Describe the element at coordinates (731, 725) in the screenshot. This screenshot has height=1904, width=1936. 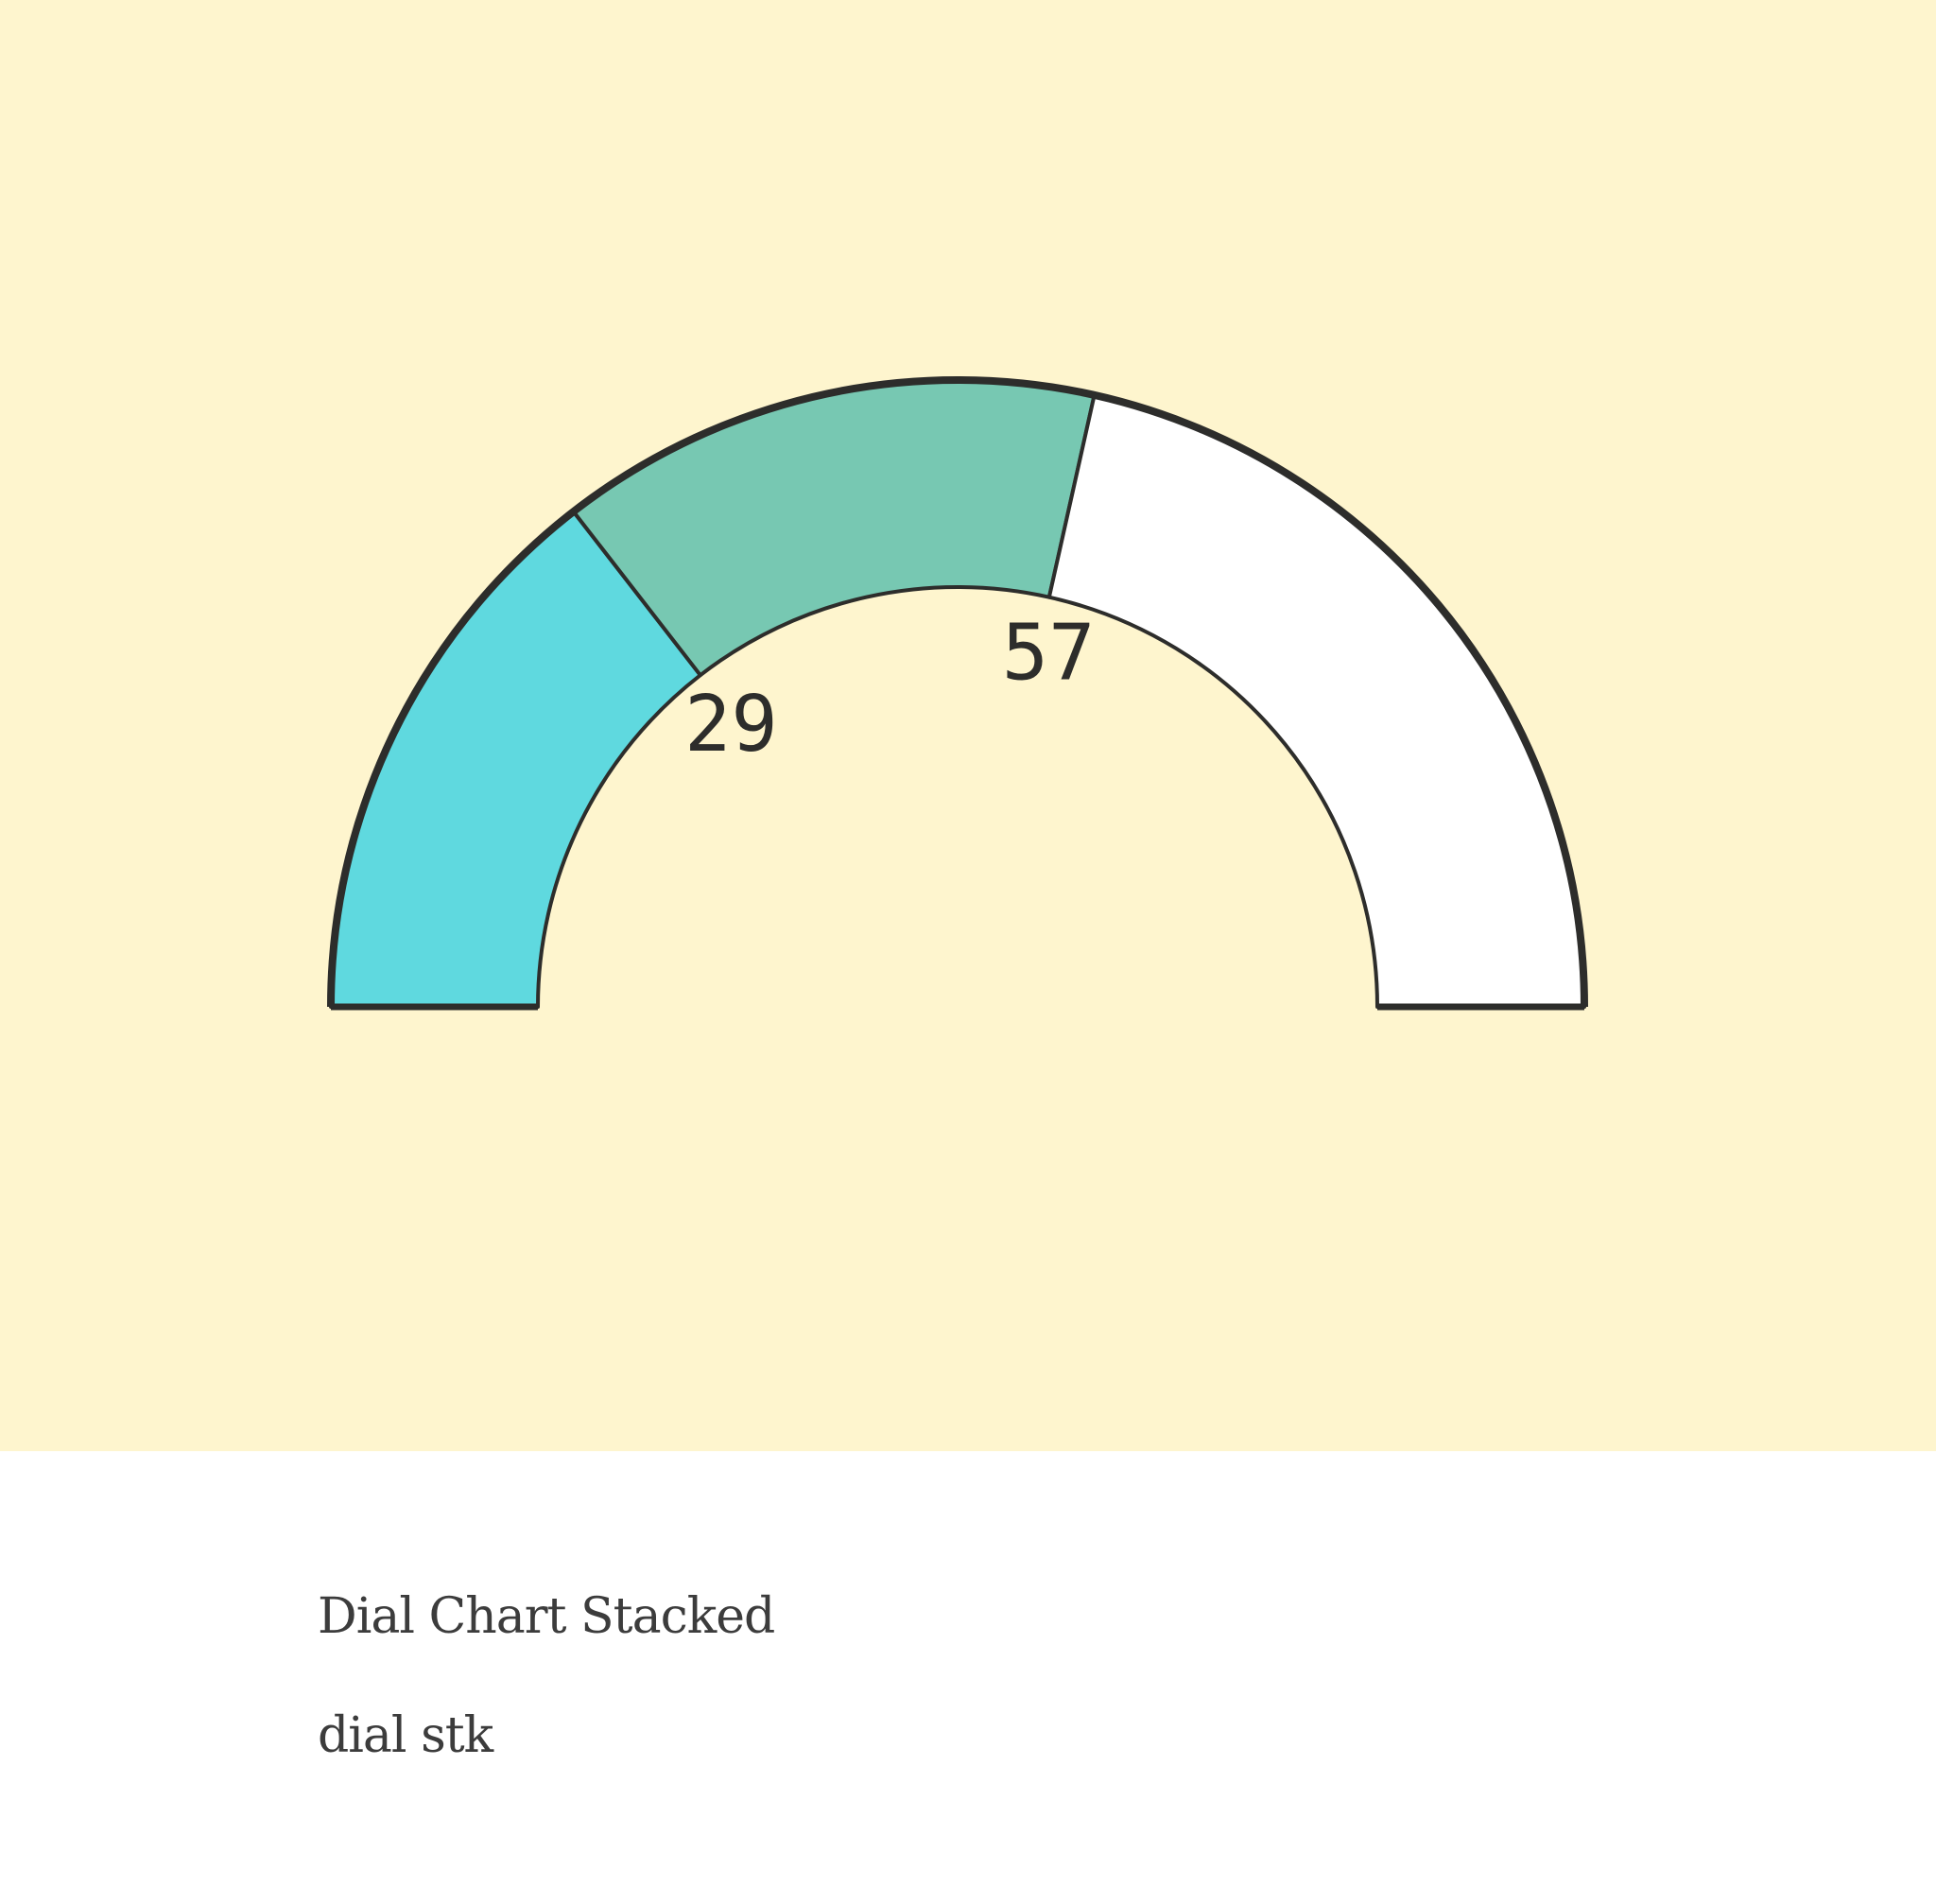
I see `tick-label-29: 29` at that location.